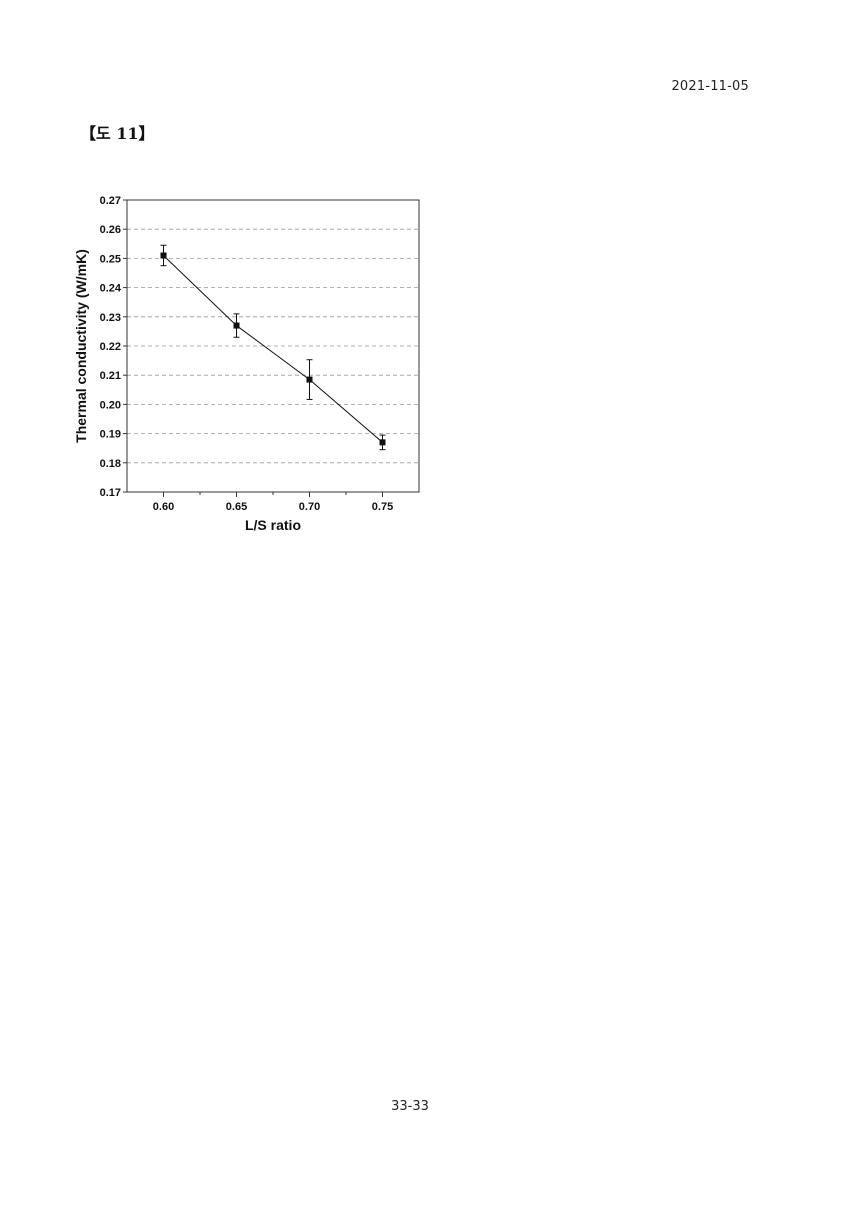 The height and width of the screenshot is (1216, 860). What do you see at coordinates (410, 1106) in the screenshot?
I see `page-number: 33-33` at bounding box center [410, 1106].